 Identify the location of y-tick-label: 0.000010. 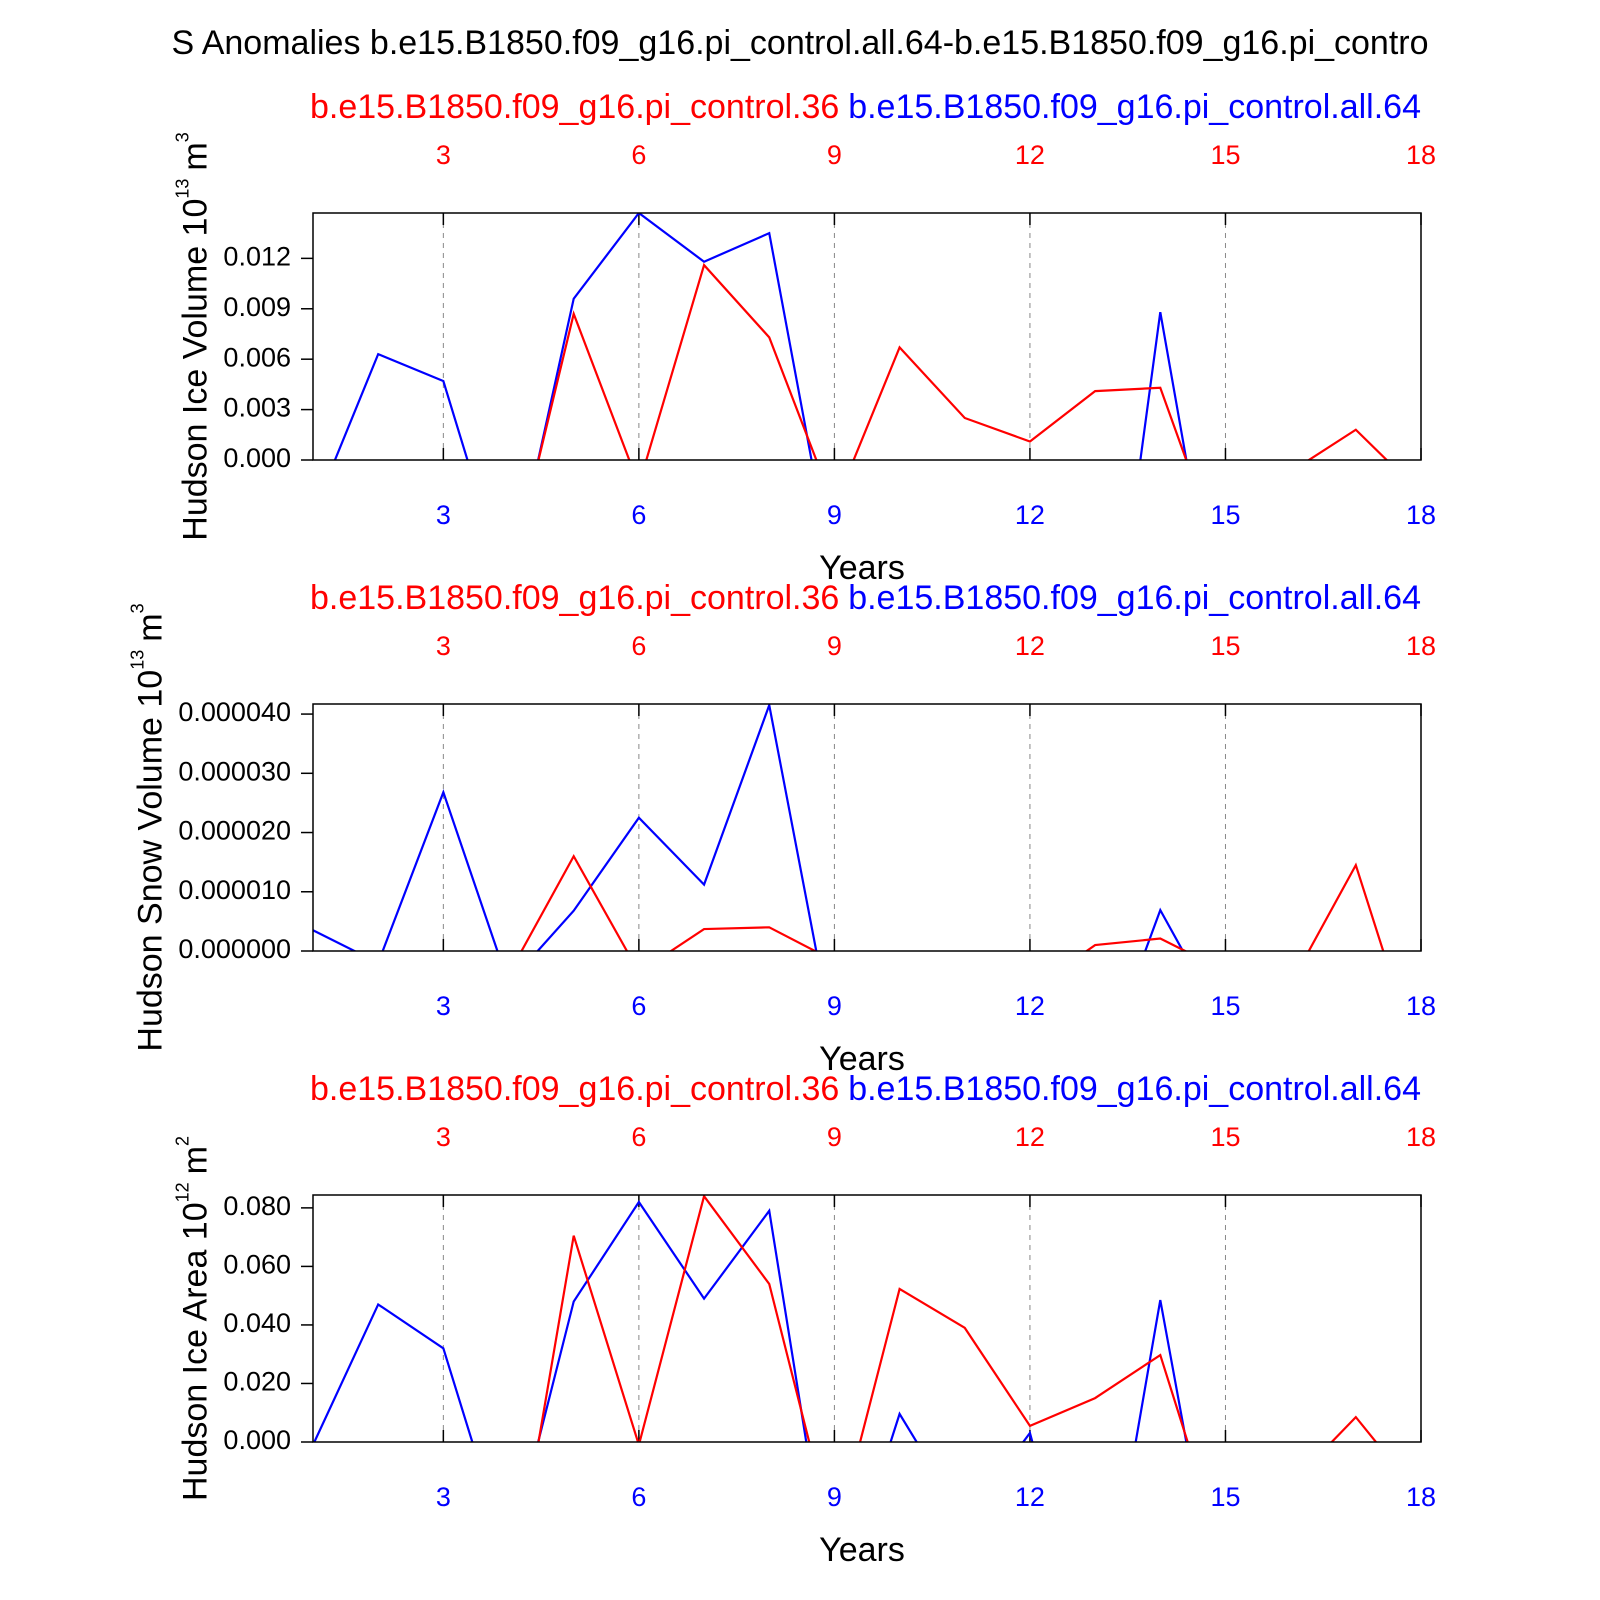
(234, 890).